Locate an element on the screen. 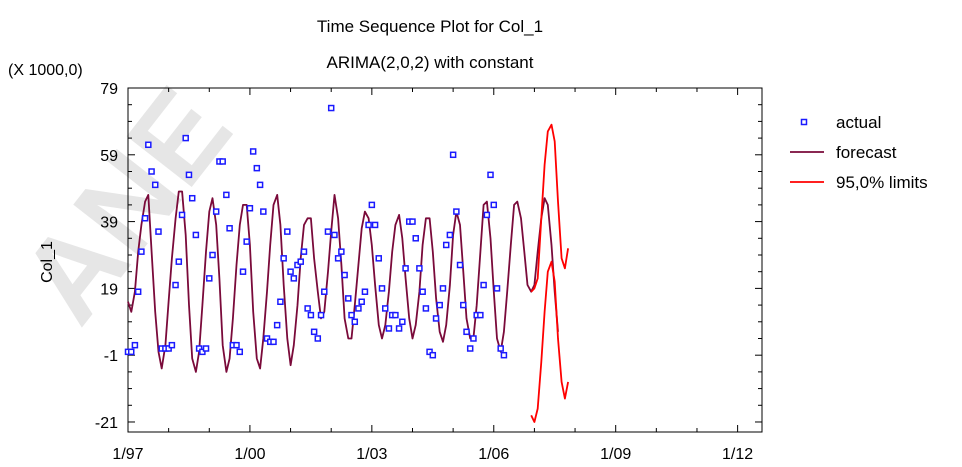  legend-label: forecast is located at coordinates (866, 152).